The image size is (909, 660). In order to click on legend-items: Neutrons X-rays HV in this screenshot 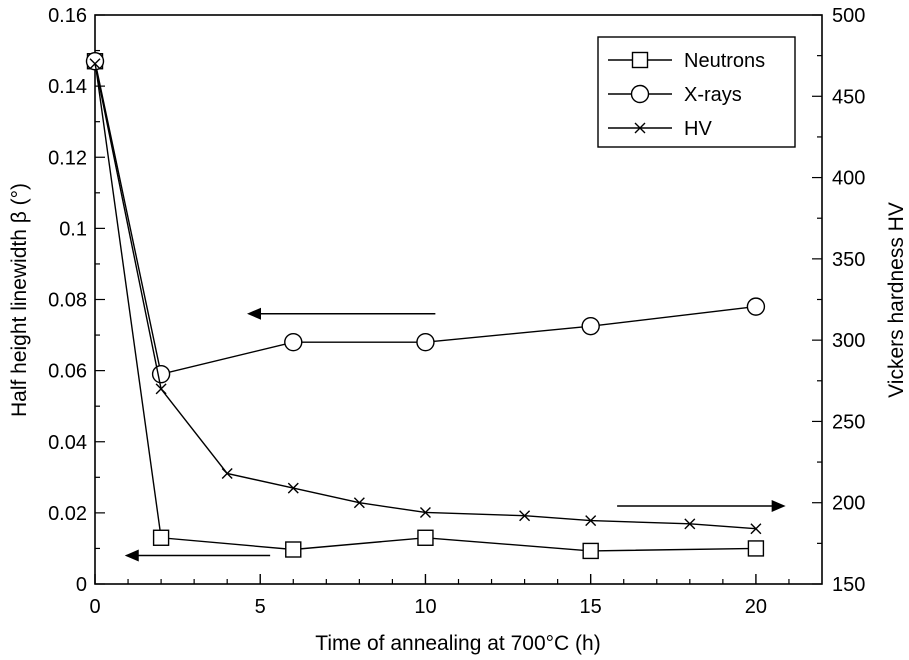, I will do `click(686, 95)`.